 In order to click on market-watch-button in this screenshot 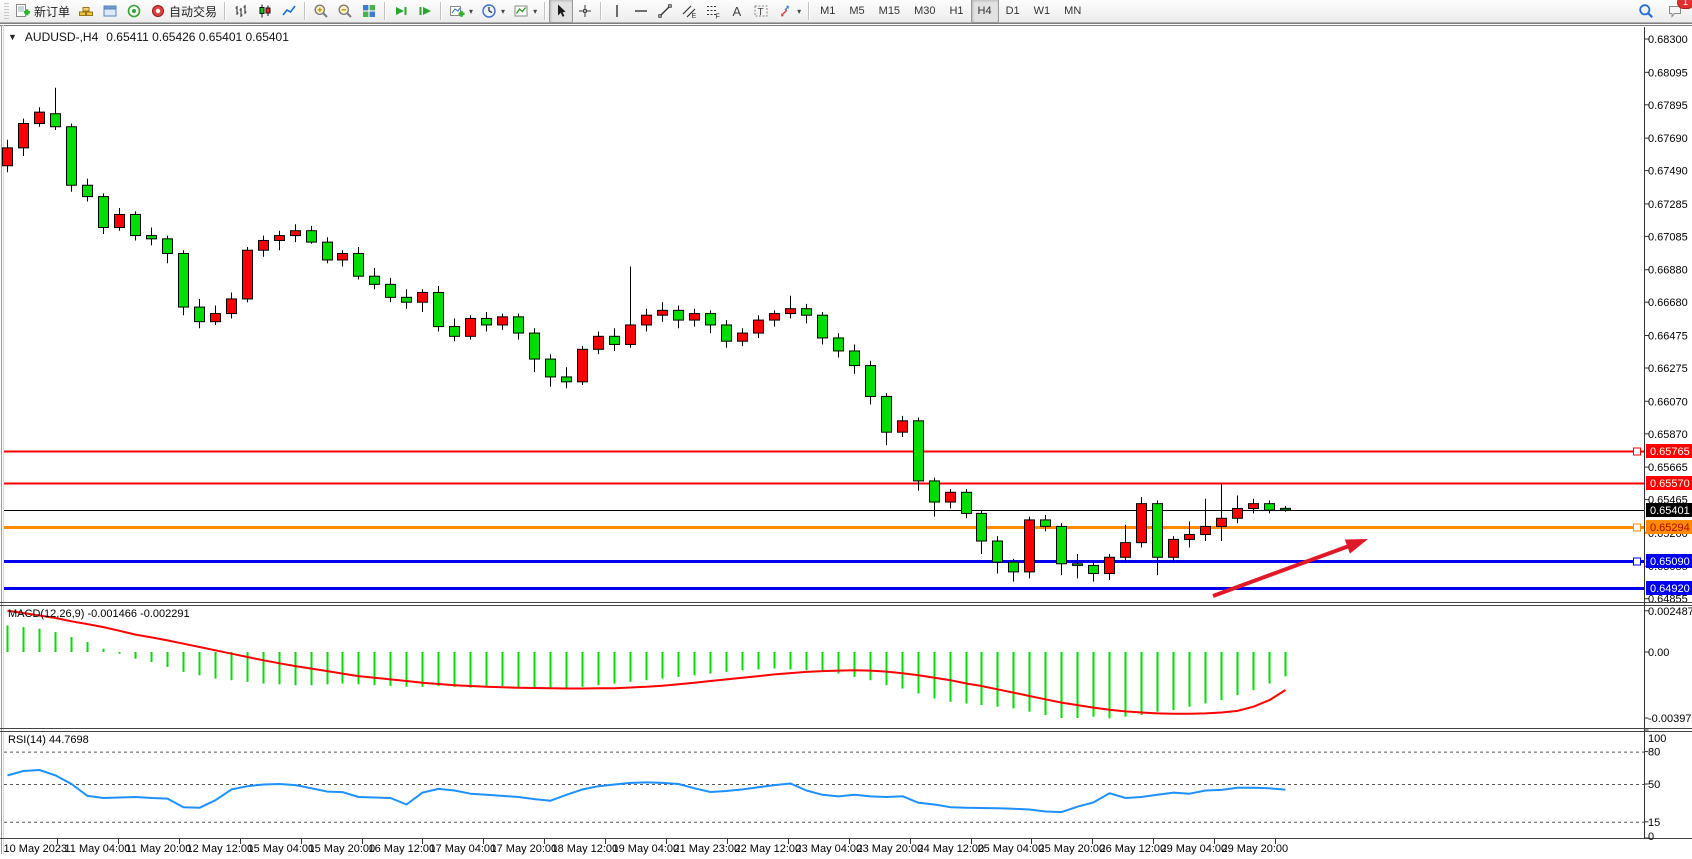, I will do `click(86, 11)`.